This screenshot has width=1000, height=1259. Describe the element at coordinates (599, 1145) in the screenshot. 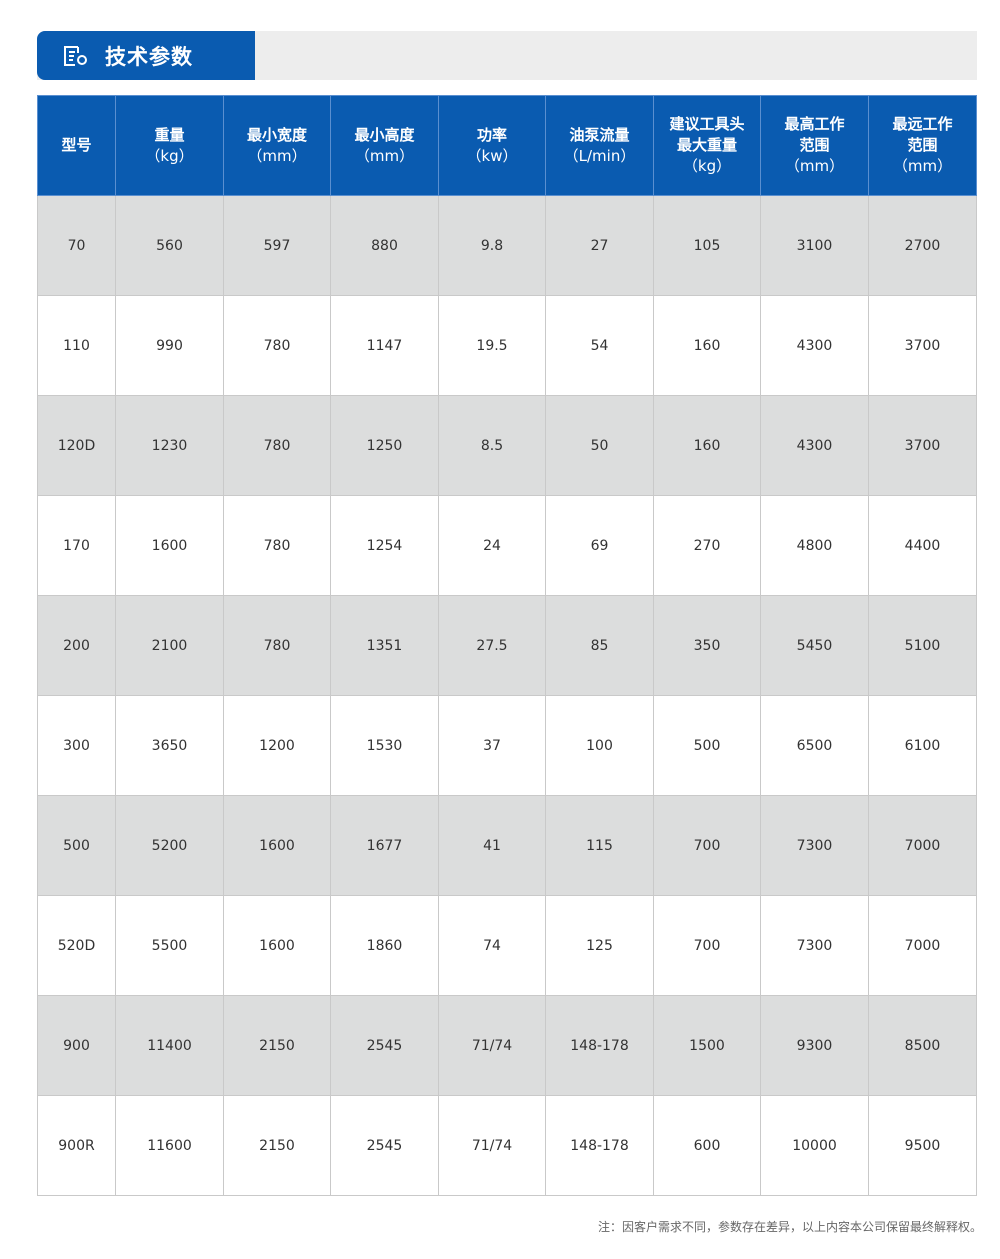

I see `table-cell: 148-178` at that location.